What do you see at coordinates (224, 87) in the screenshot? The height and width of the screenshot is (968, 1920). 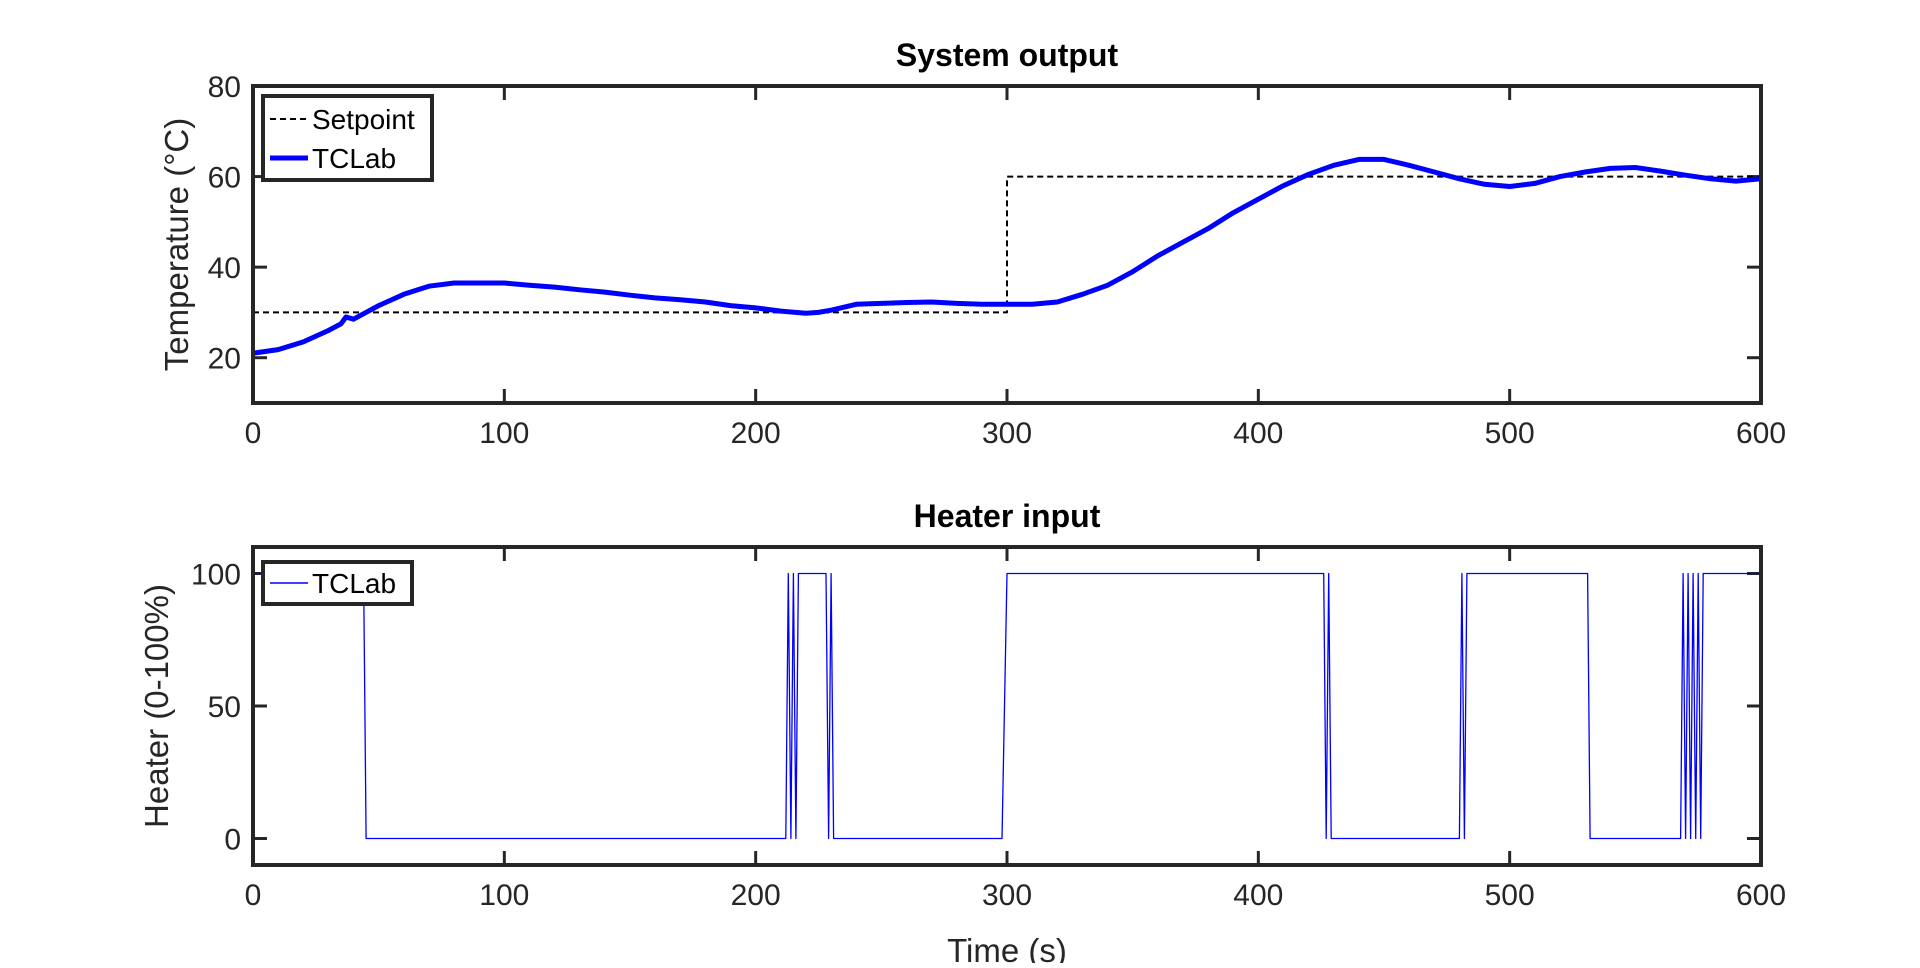 I see `y-tick-label: 80` at bounding box center [224, 87].